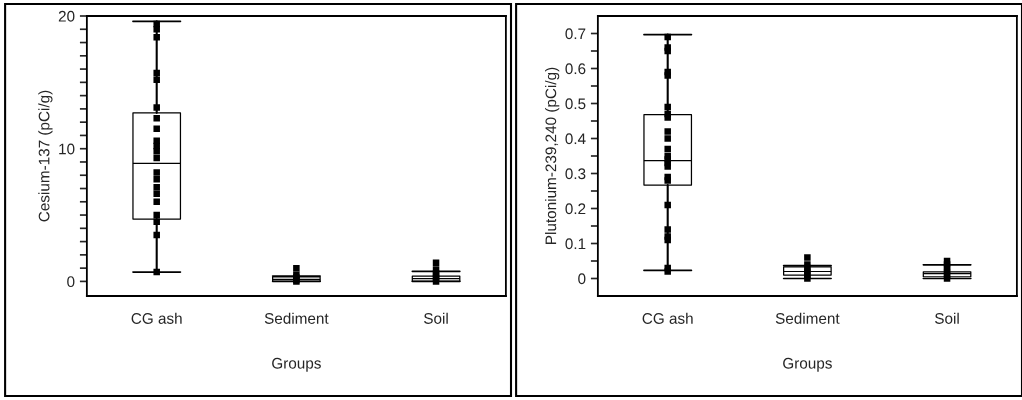 This screenshot has height=400, width=1022. What do you see at coordinates (575, 69) in the screenshot?
I see `y-tick-label: 0.6` at bounding box center [575, 69].